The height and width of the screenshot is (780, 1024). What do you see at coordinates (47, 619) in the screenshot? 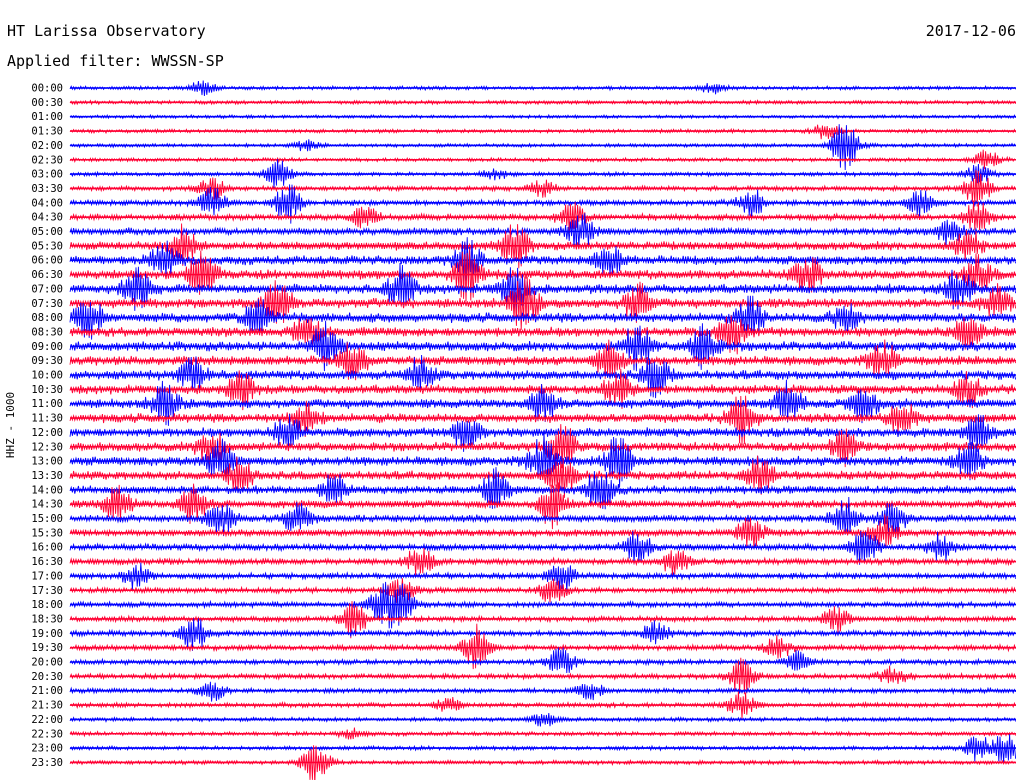
I see `time-label-1830: 18:30` at bounding box center [47, 619].